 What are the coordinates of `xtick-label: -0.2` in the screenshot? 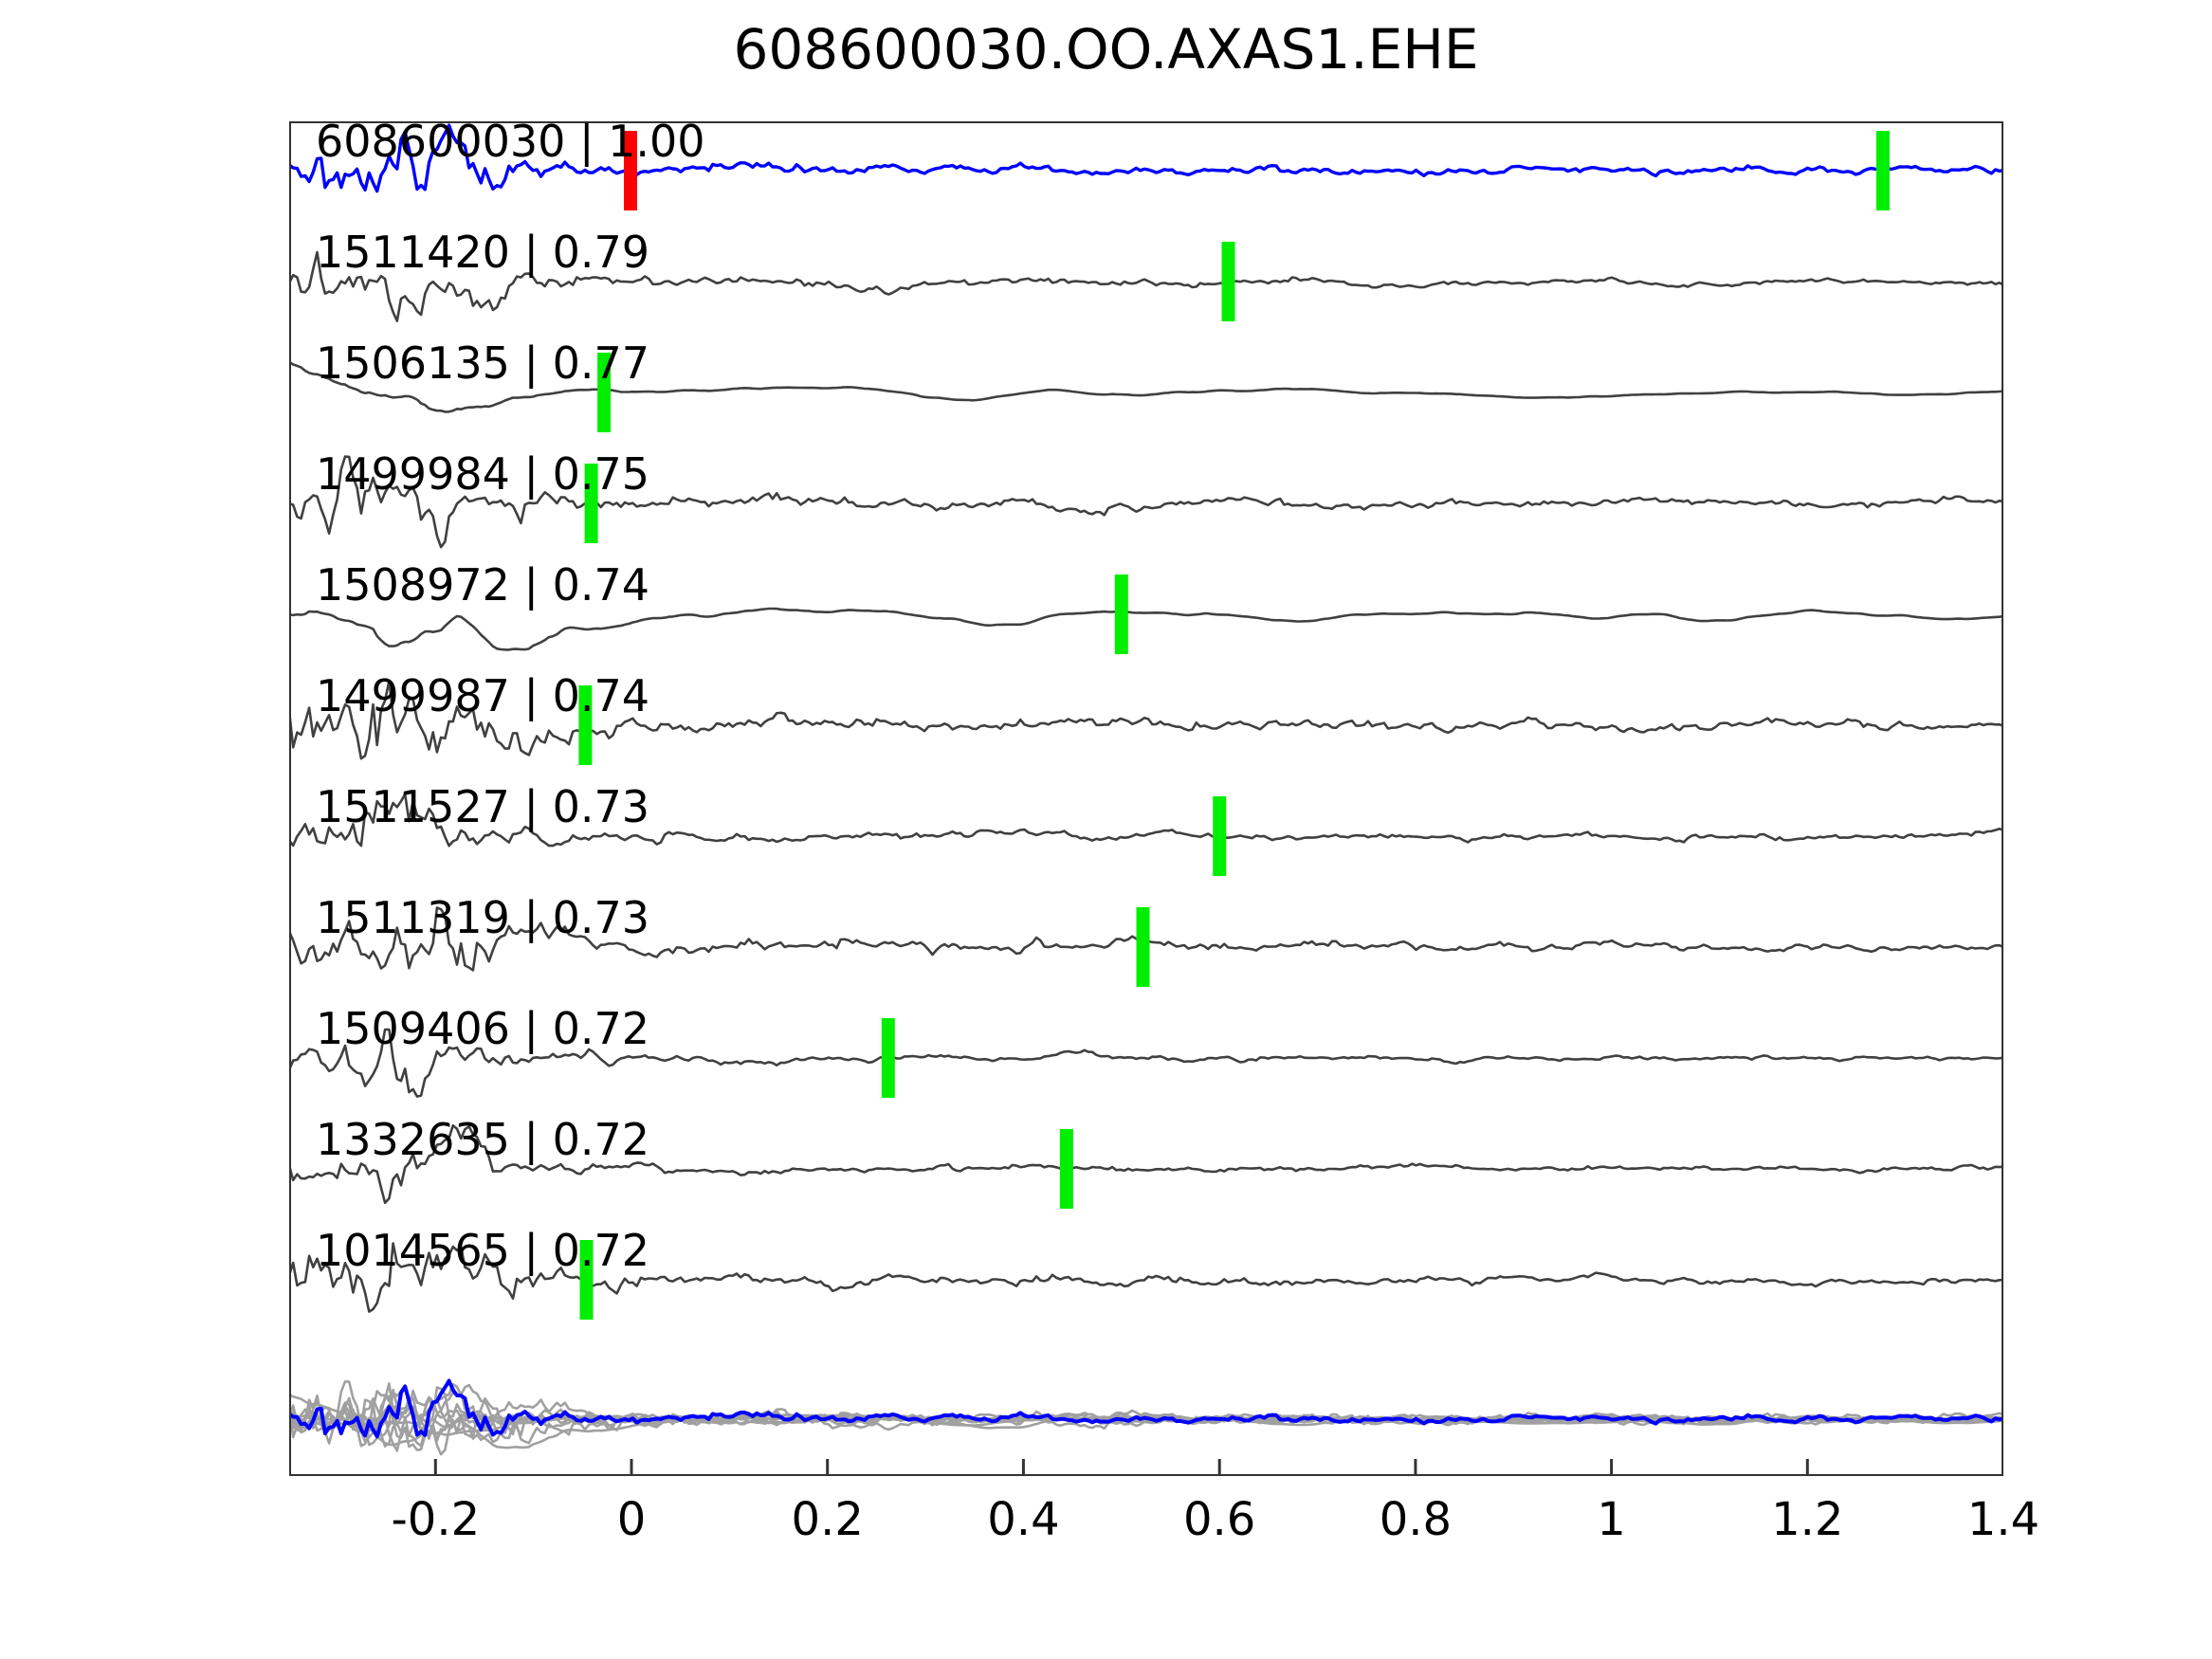 It's located at (436, 1519).